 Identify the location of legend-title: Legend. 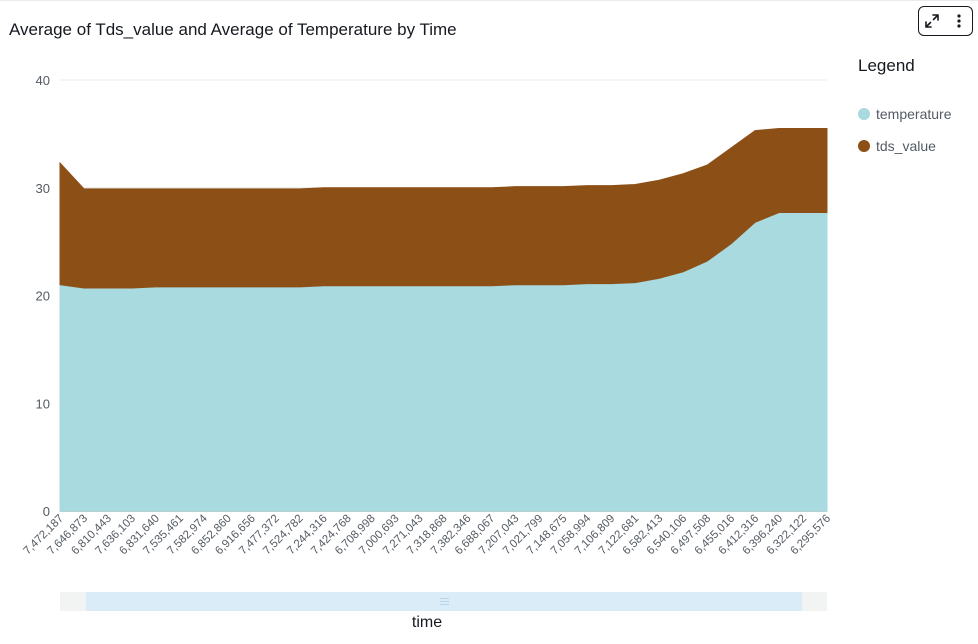
(886, 65).